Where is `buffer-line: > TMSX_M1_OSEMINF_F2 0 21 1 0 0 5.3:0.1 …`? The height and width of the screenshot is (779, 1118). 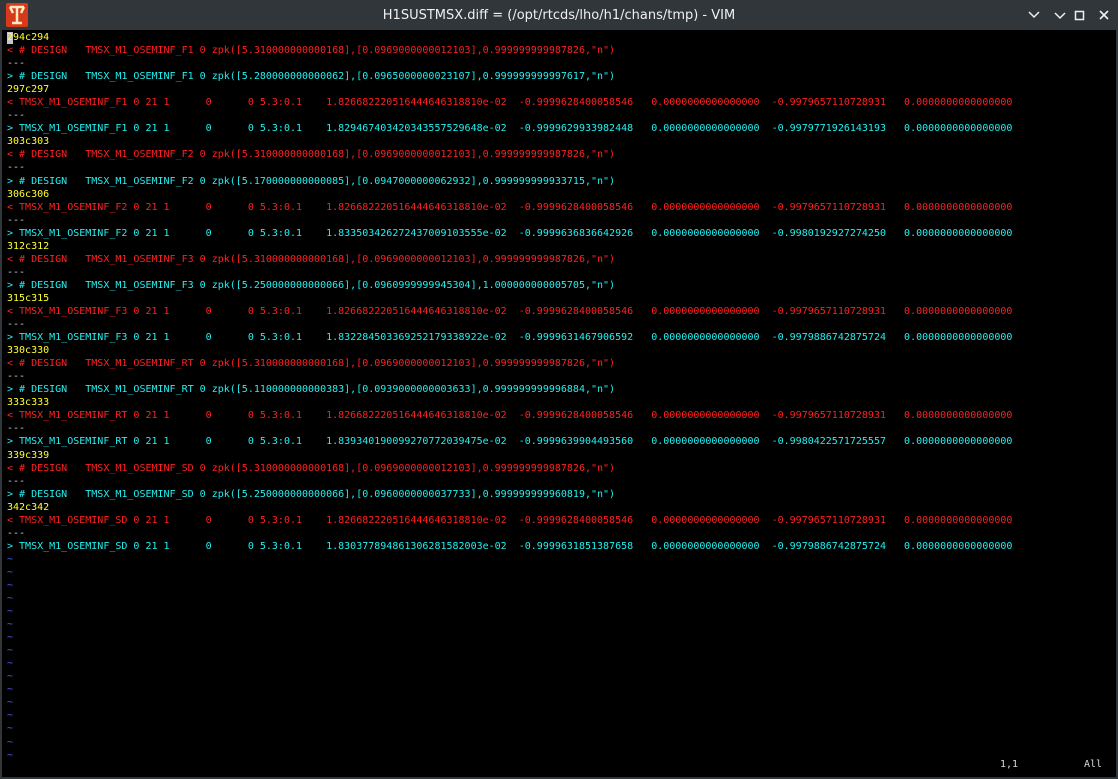 buffer-line: > TMSX_M1_OSEMINF_F2 0 21 1 0 0 5.3:0.1 … is located at coordinates (510, 233).